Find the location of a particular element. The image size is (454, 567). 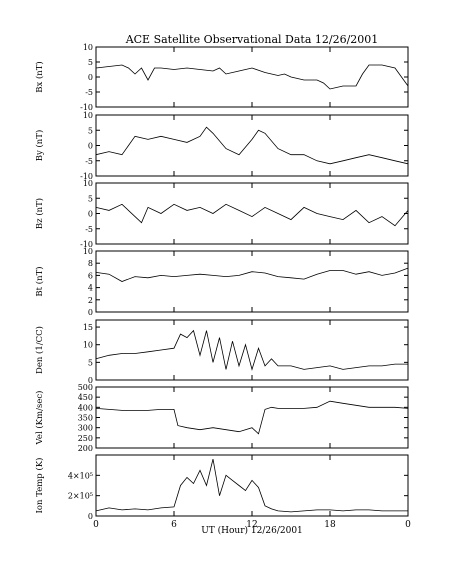

vel-ytick-label: 350 is located at coordinates (85, 418).